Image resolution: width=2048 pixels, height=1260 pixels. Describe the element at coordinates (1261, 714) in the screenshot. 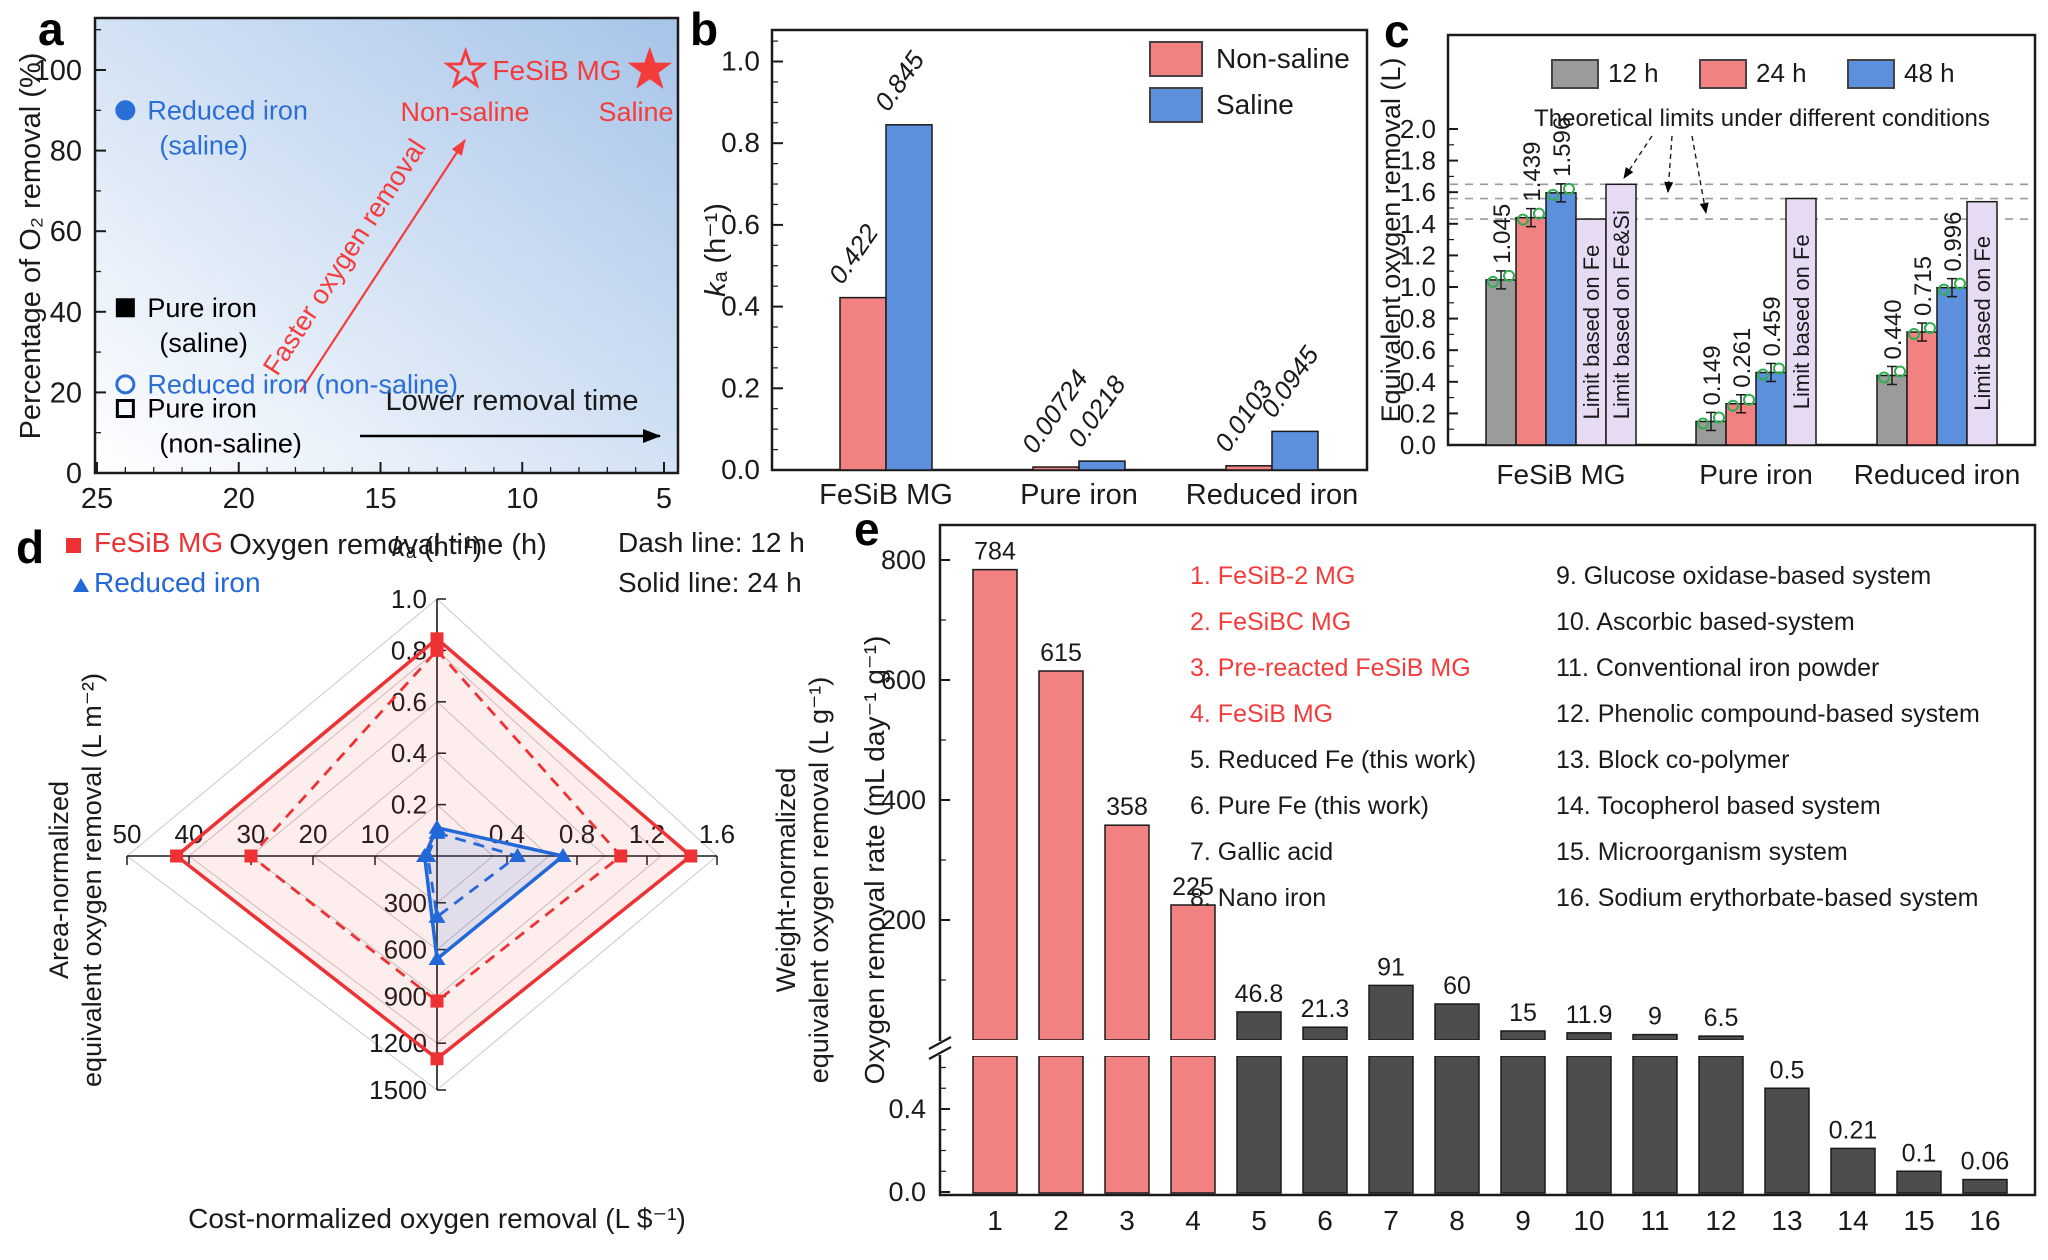

I see `legend-item: 4. FeSiB MG` at that location.